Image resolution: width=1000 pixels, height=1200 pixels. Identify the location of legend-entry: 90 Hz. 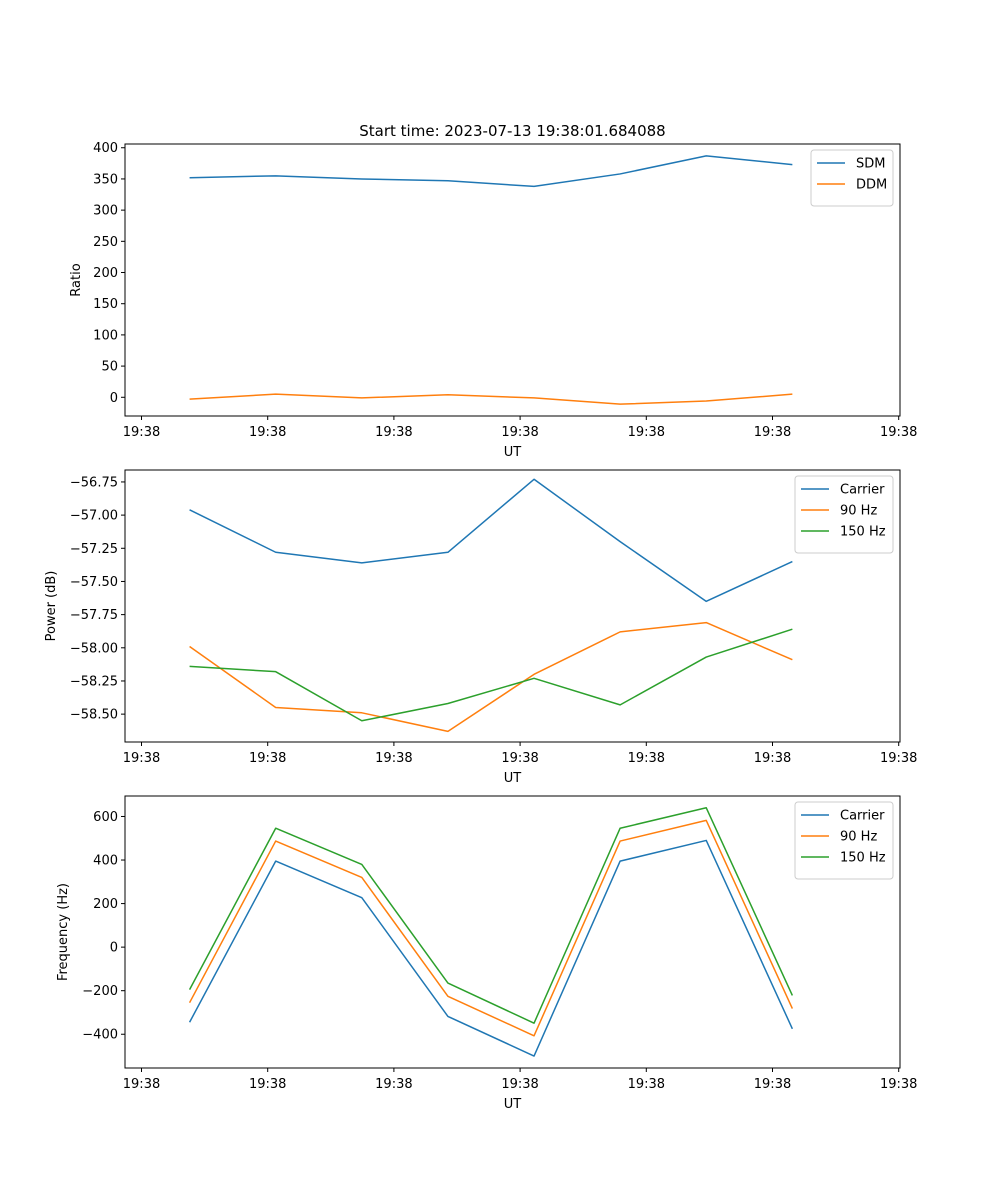
(858, 837).